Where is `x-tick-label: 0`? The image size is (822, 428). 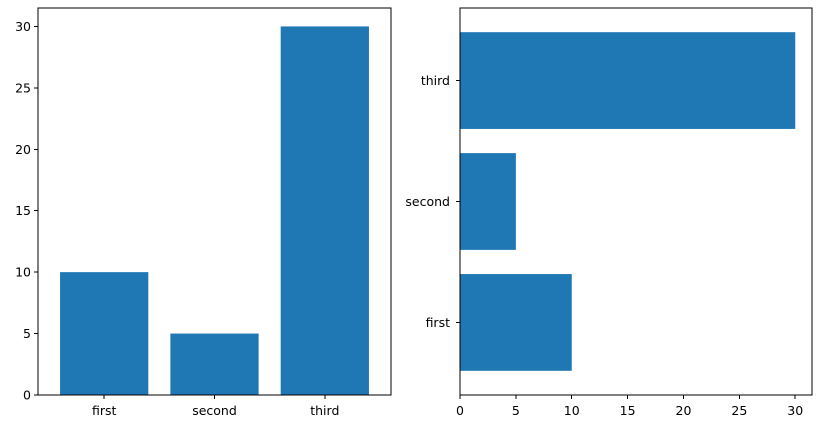
x-tick-label: 0 is located at coordinates (460, 410).